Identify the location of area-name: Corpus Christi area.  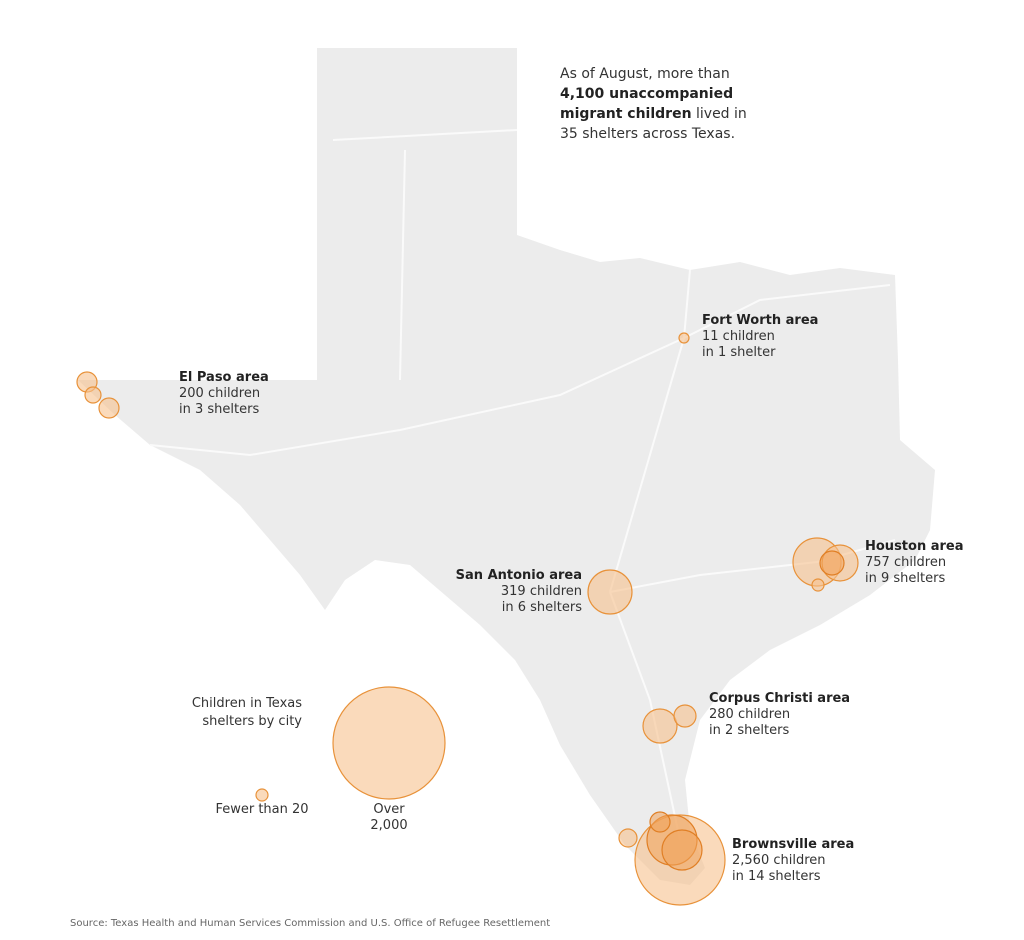
(780, 698).